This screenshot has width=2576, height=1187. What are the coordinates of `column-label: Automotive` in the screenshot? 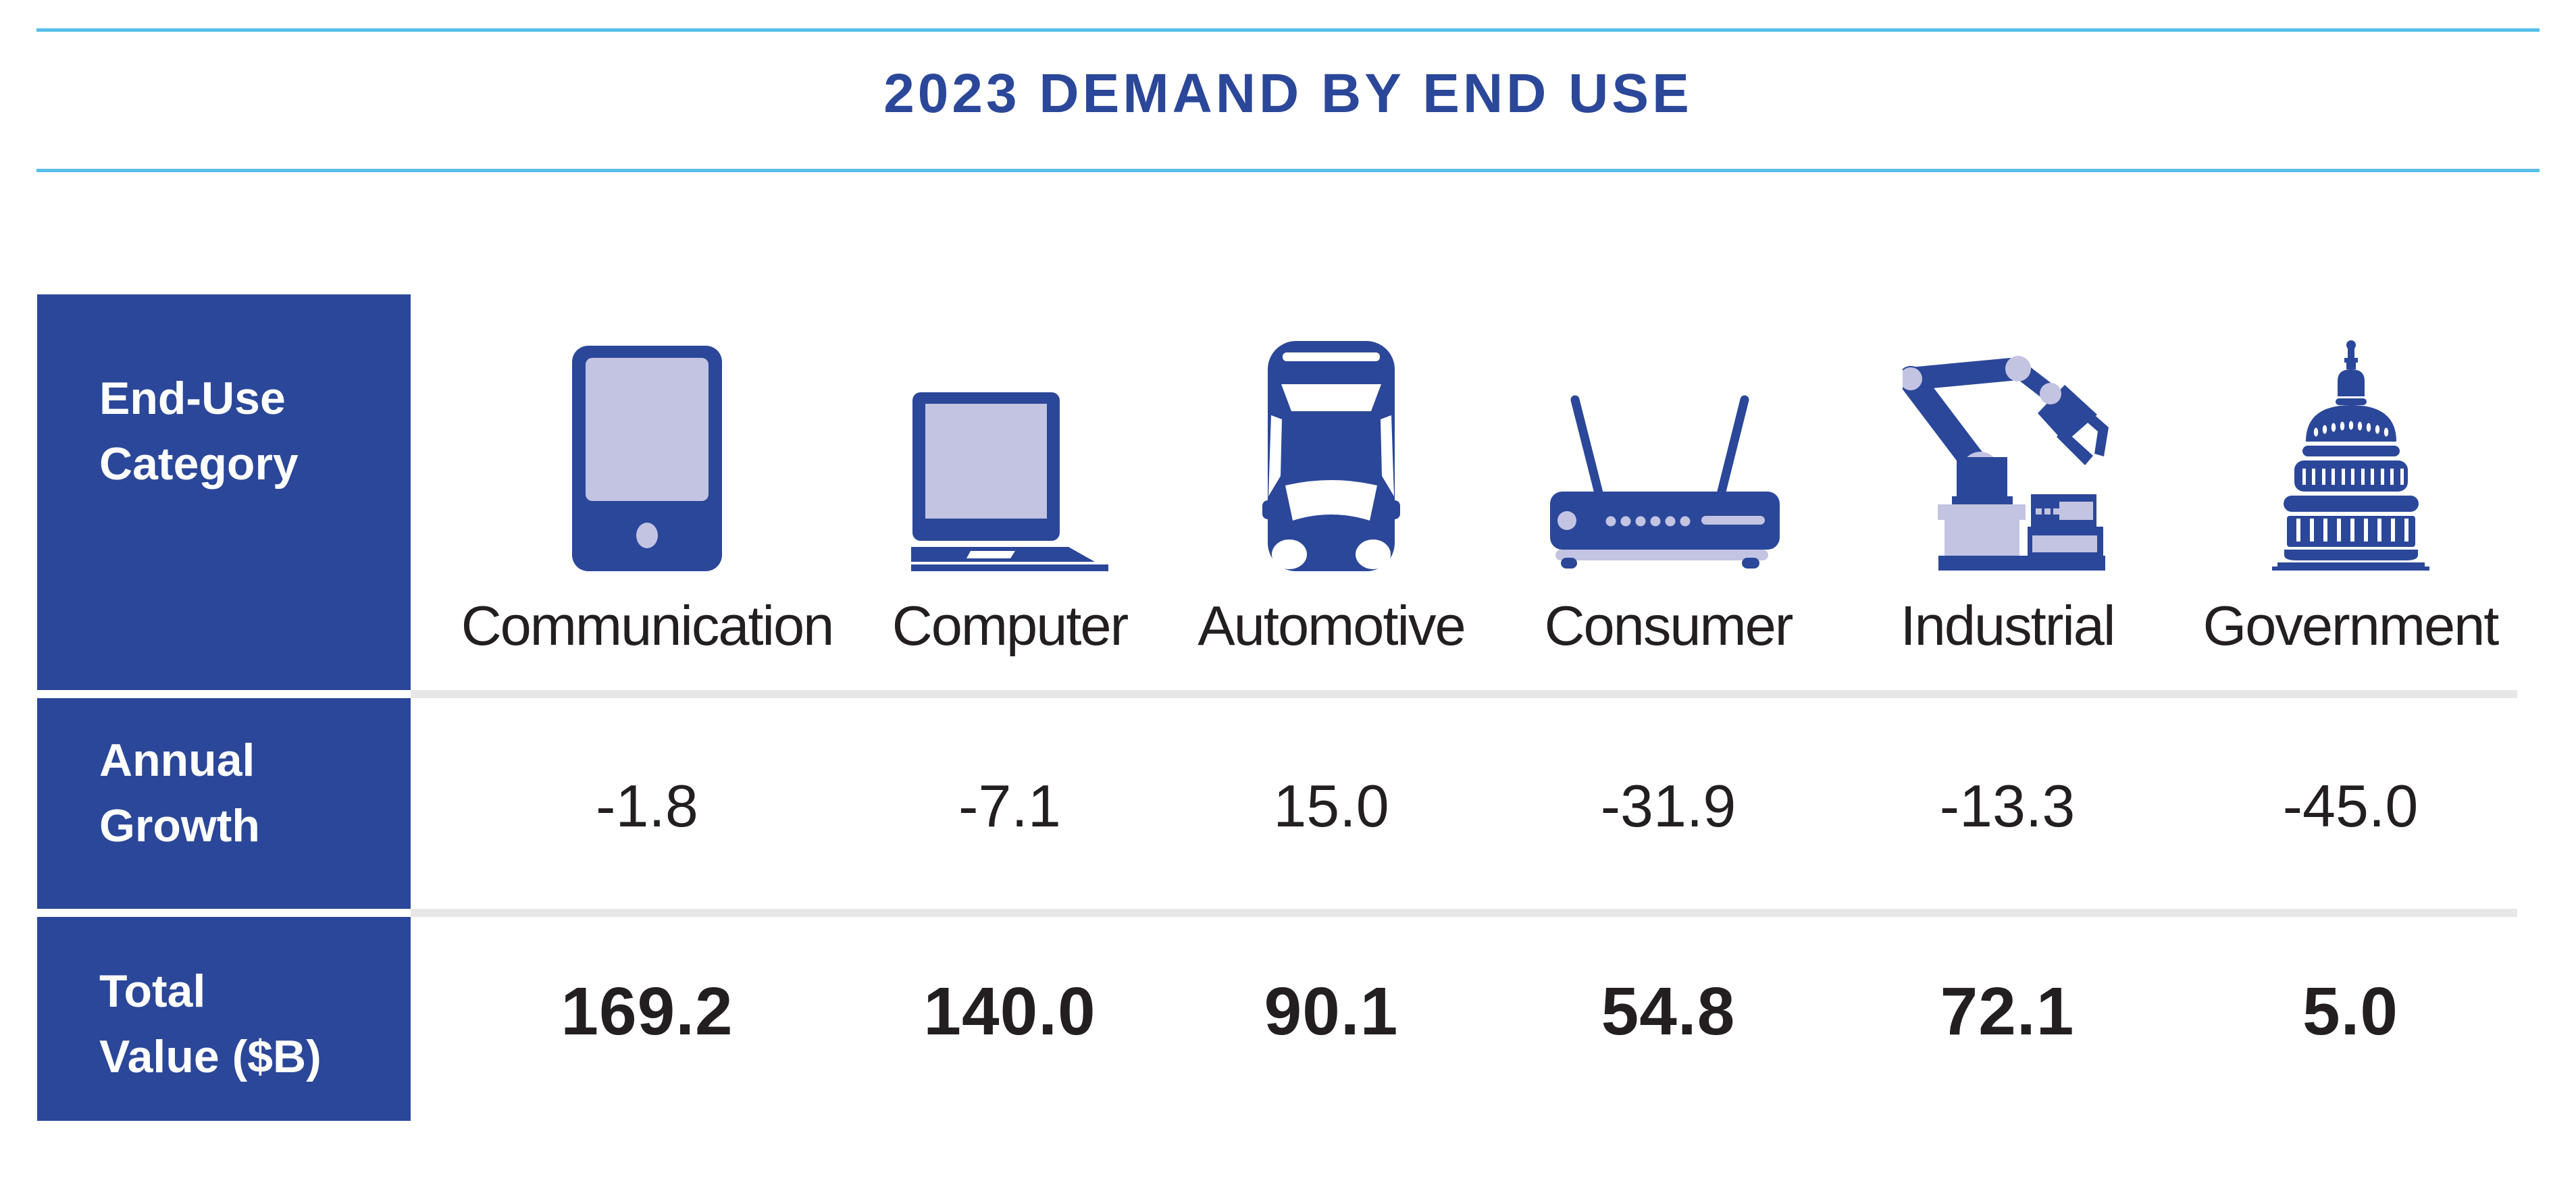 It's located at (1331, 625).